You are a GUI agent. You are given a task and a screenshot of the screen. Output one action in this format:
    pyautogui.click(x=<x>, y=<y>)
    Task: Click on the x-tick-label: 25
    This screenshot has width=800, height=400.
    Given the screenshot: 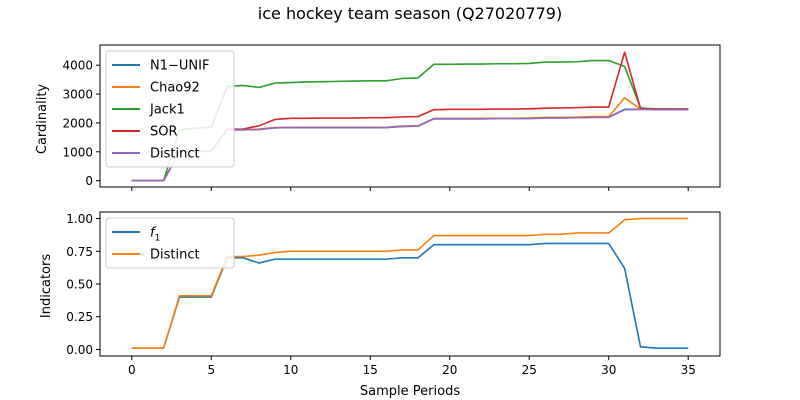 What is the action you would take?
    pyautogui.click(x=529, y=370)
    